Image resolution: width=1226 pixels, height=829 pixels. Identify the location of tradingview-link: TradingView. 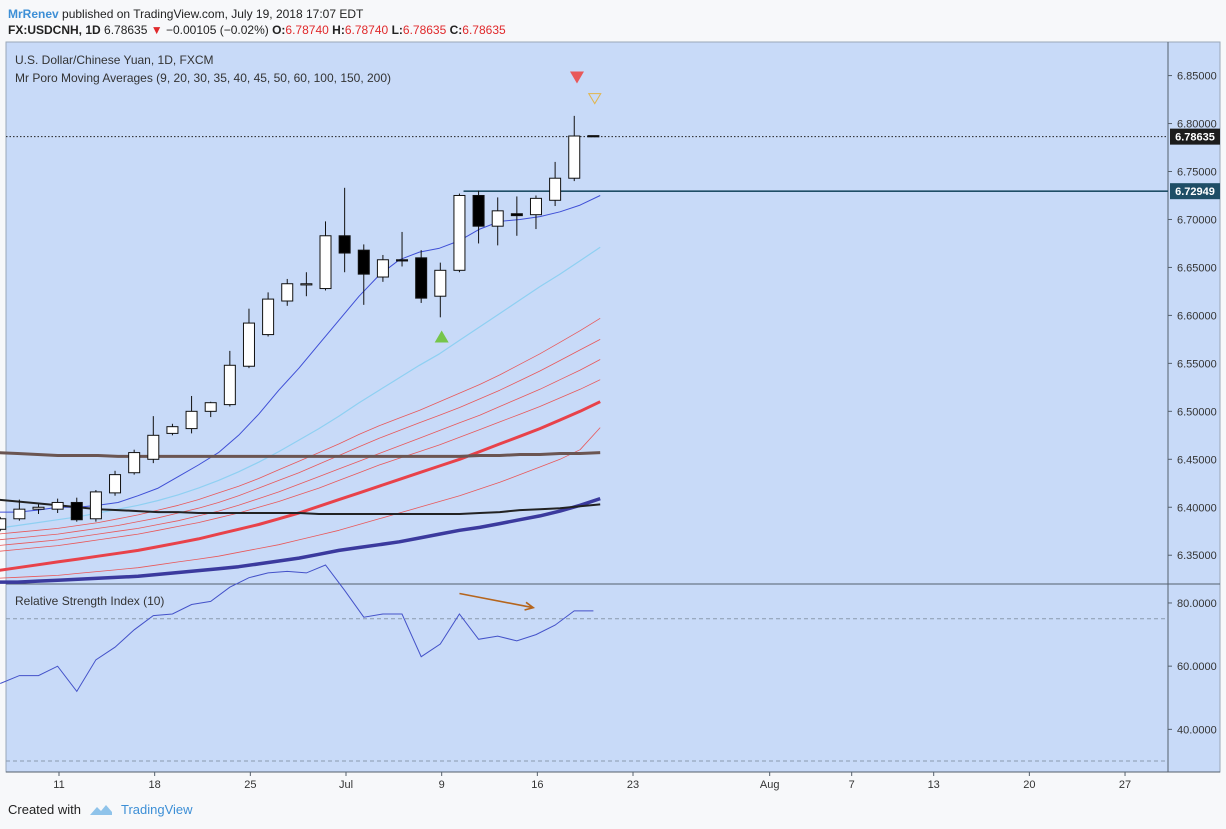
(156, 809).